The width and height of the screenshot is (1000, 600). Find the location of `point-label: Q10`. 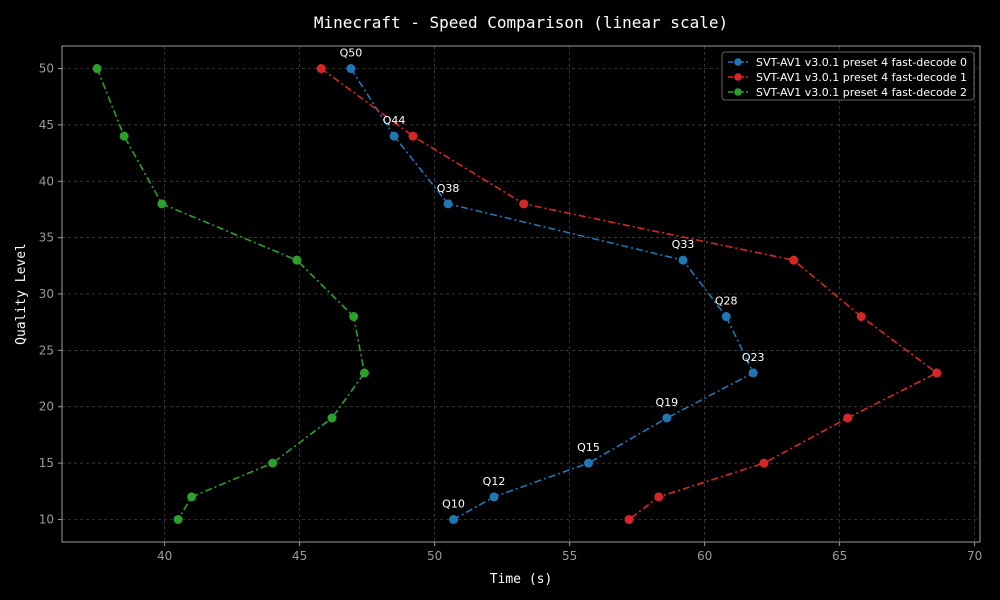

point-label: Q10 is located at coordinates (453, 503).